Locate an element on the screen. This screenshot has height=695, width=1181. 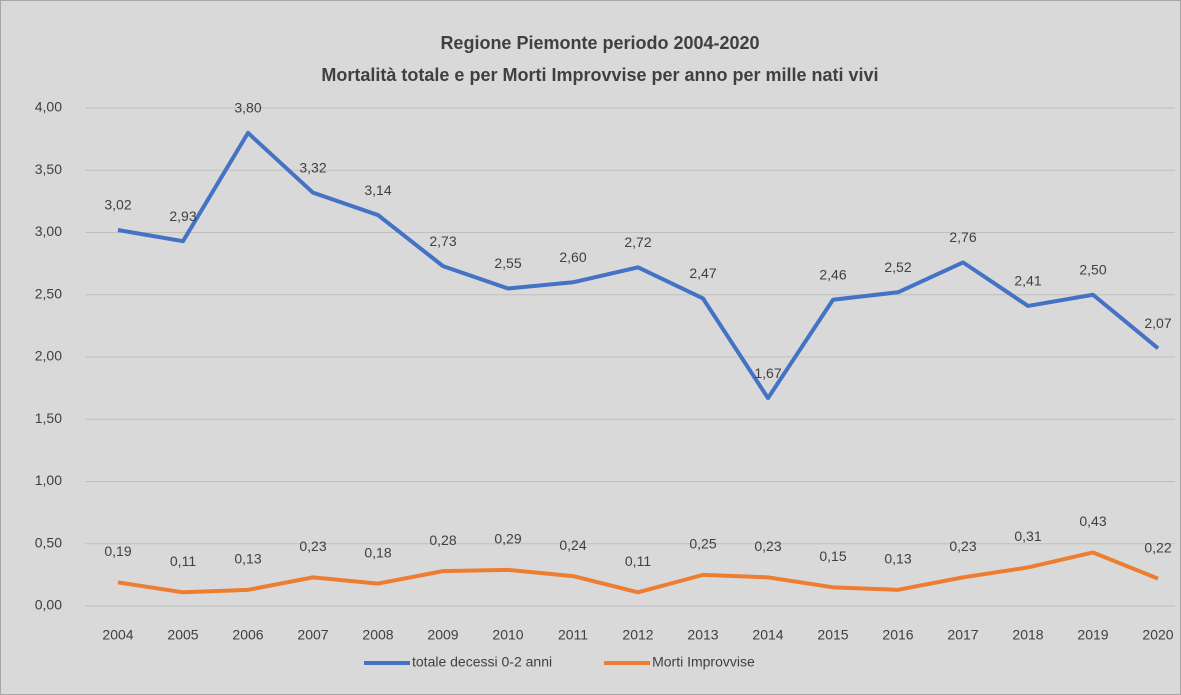
data-label: 3,80 is located at coordinates (247, 108).